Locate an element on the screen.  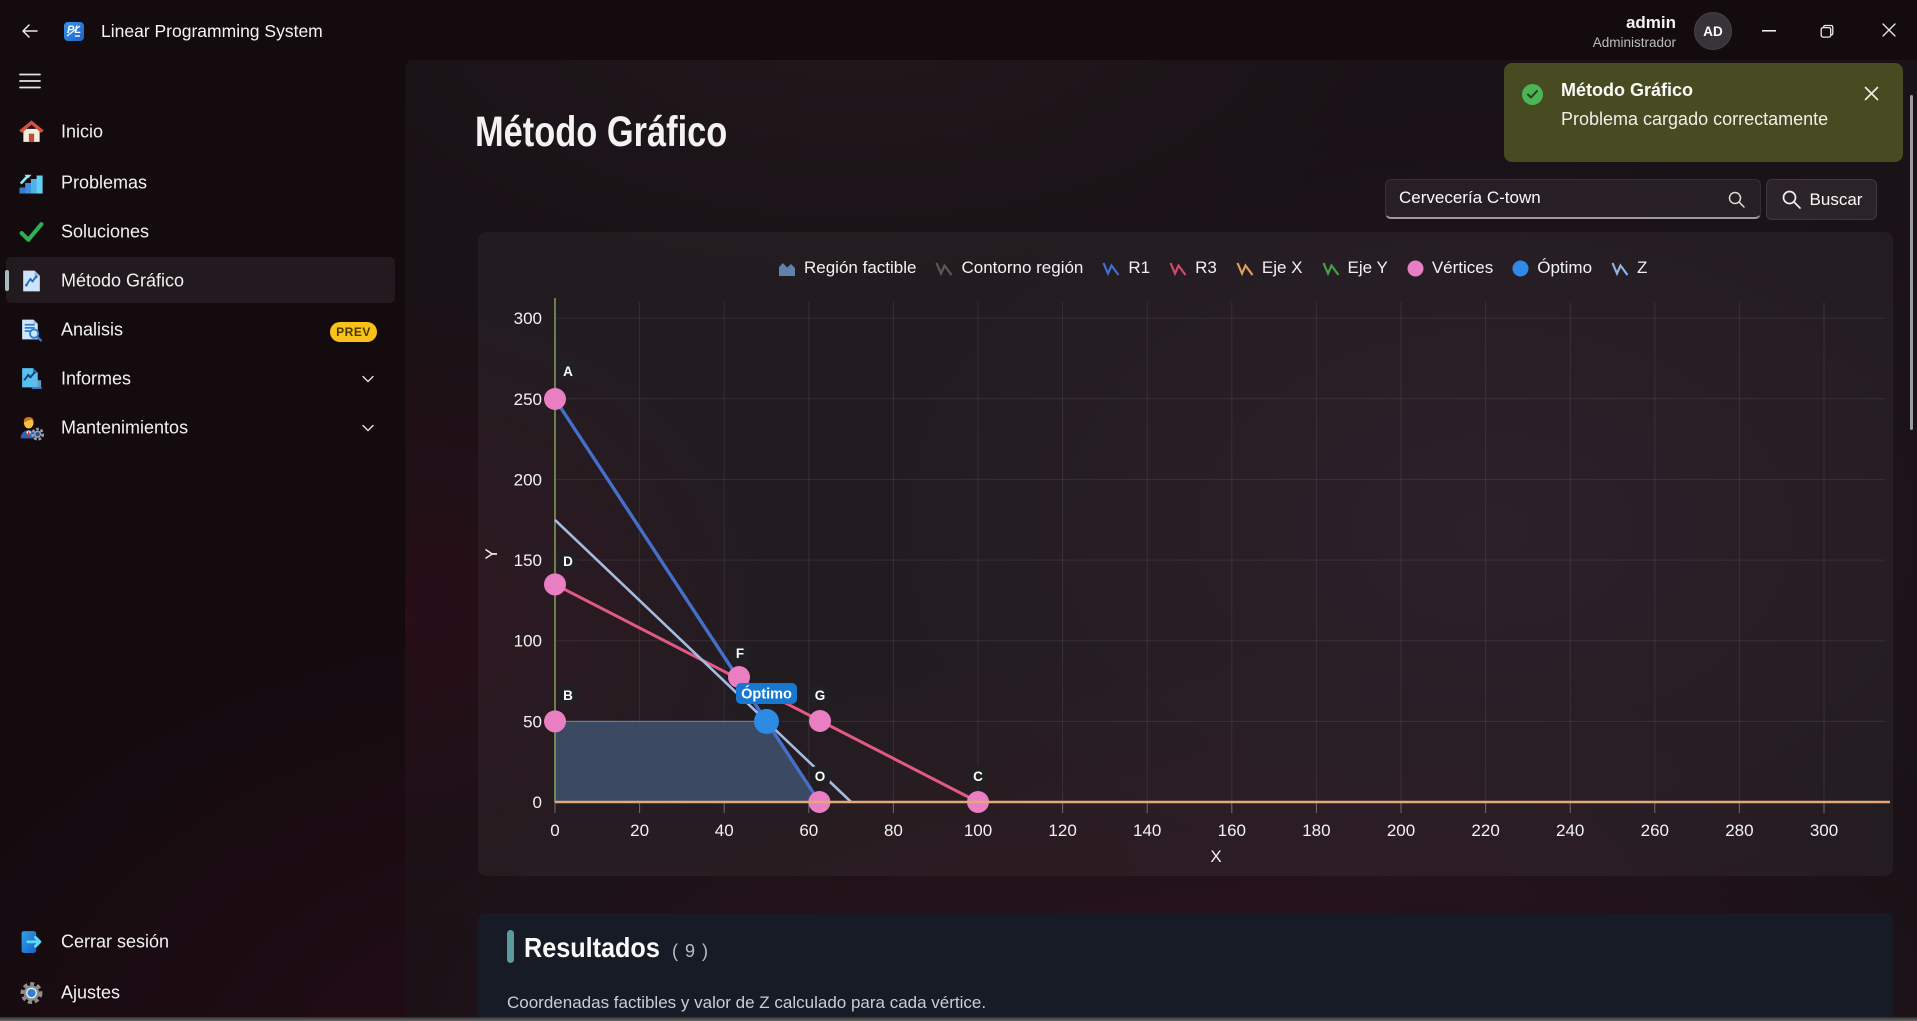
svg-text: F is located at coordinates (740, 653).